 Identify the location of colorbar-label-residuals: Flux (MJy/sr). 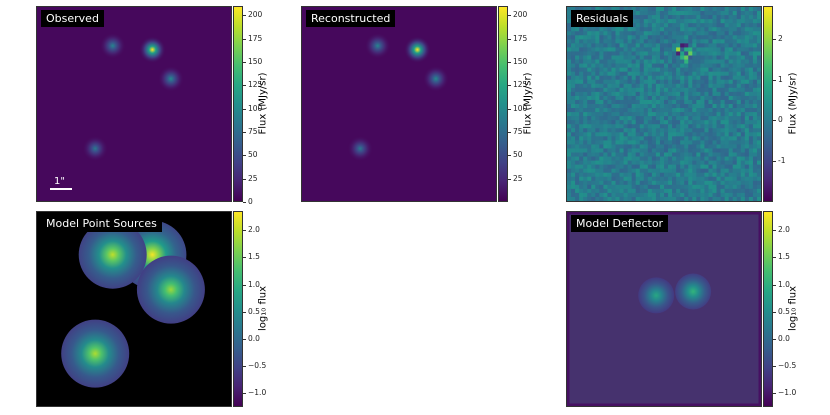
(793, 103).